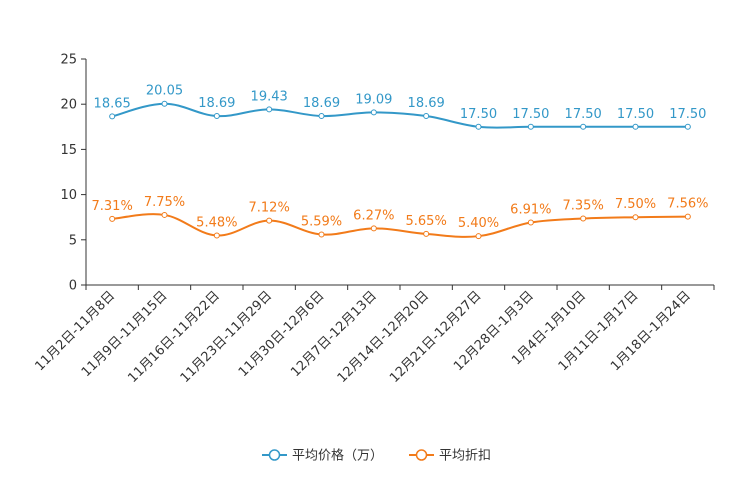  Describe the element at coordinates (164, 202) in the screenshot. I see `data-label: 7.75%` at that location.